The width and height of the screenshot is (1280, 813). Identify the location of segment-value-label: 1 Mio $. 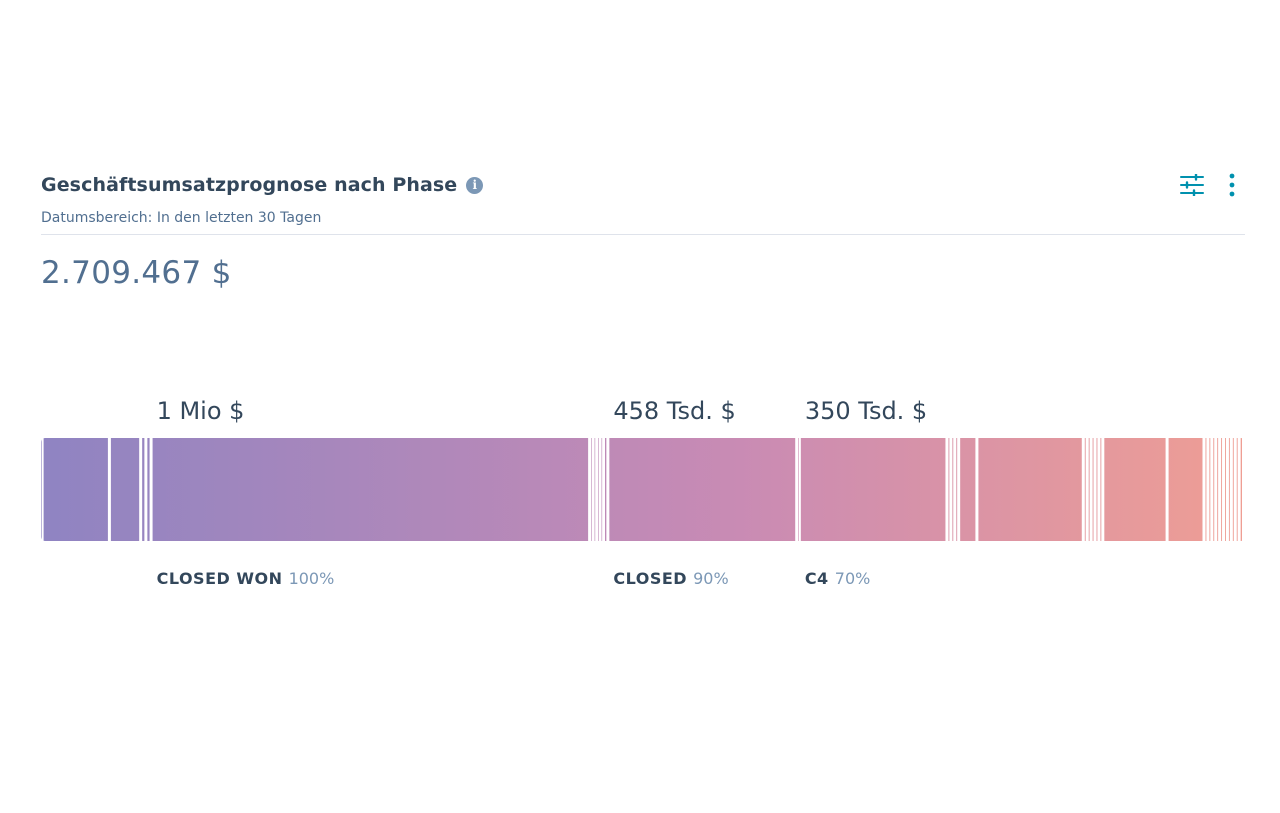
(201, 411).